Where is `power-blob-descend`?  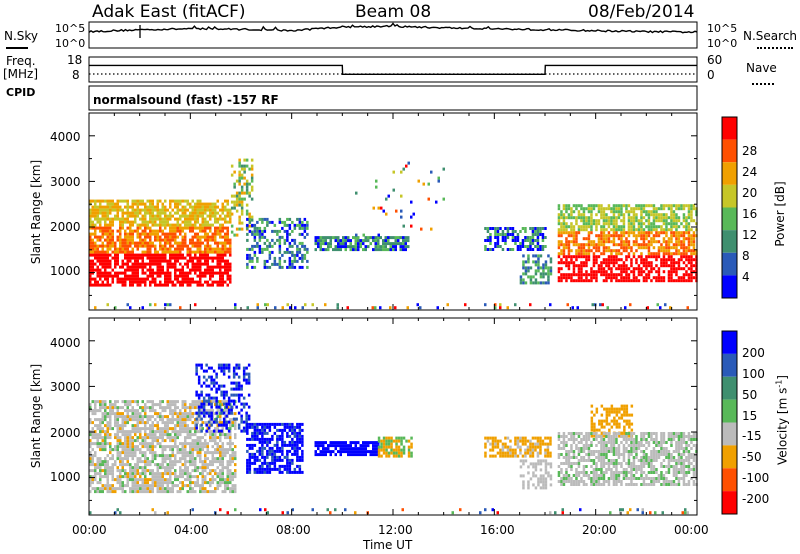 power-blob-descend is located at coordinates (277, 243).